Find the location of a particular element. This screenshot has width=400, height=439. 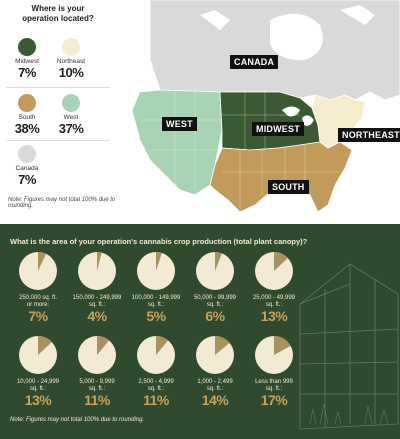

legend-item-northeast: Northeast 10% is located at coordinates (71, 59).